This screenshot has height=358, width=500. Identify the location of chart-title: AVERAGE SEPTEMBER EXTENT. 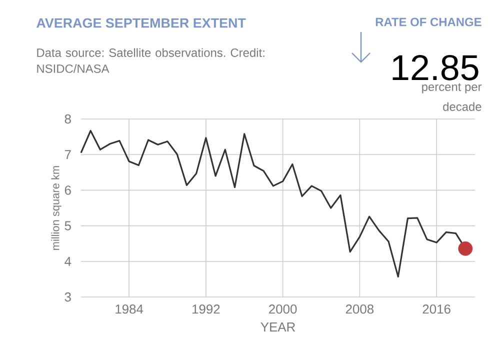
(141, 23).